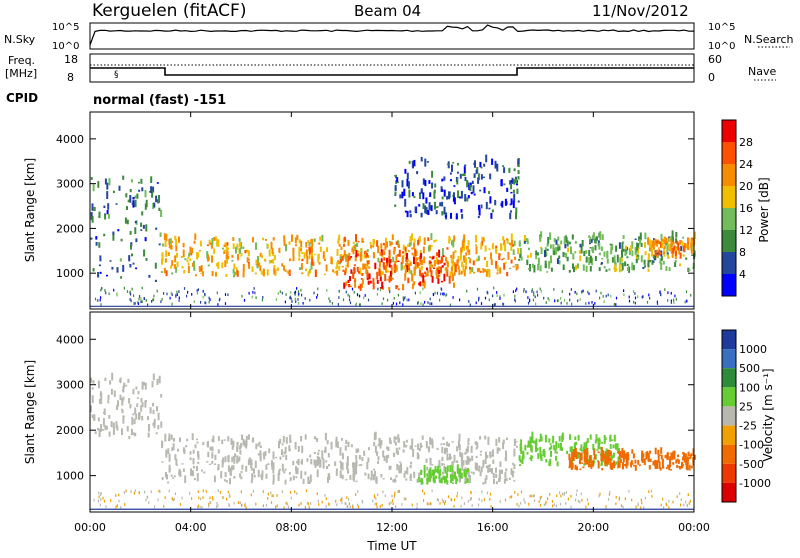 This screenshot has height=558, width=800. What do you see at coordinates (169, 11) in the screenshot?
I see `station-title: Kerguelen (fitACF)` at bounding box center [169, 11].